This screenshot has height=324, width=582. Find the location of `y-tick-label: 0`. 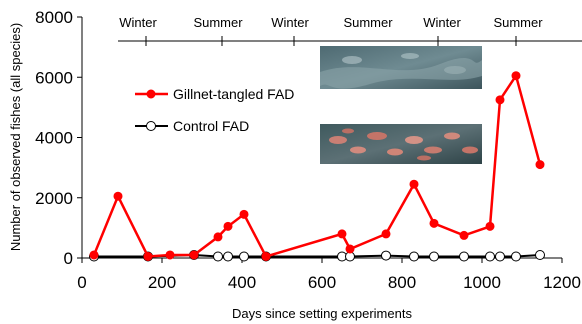

y-tick-label: 0 is located at coordinates (68, 258).